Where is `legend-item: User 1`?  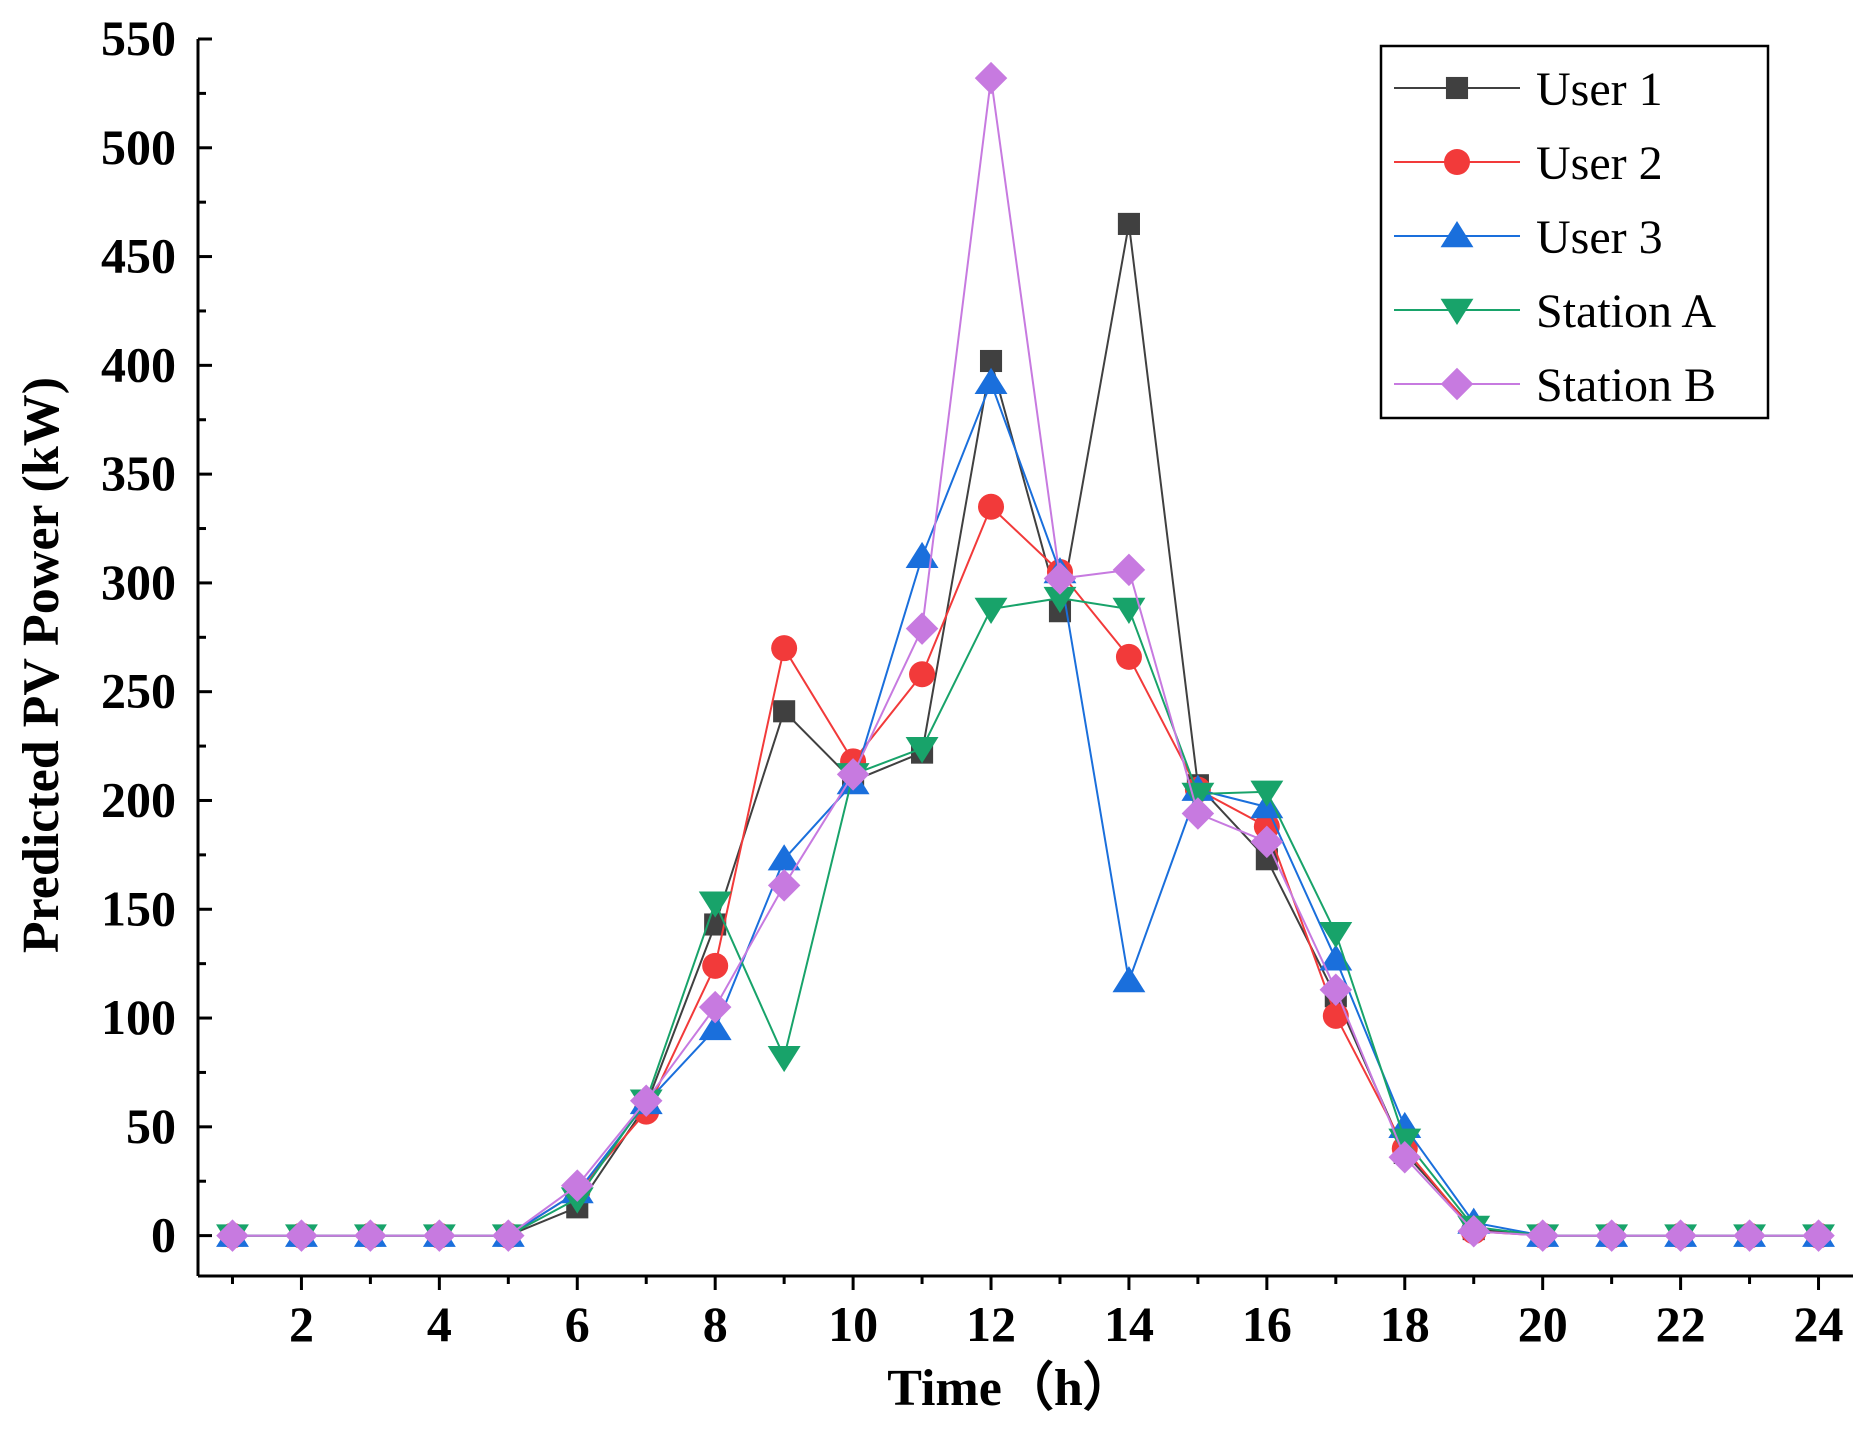
legend-item: User 1 is located at coordinates (1528, 89).